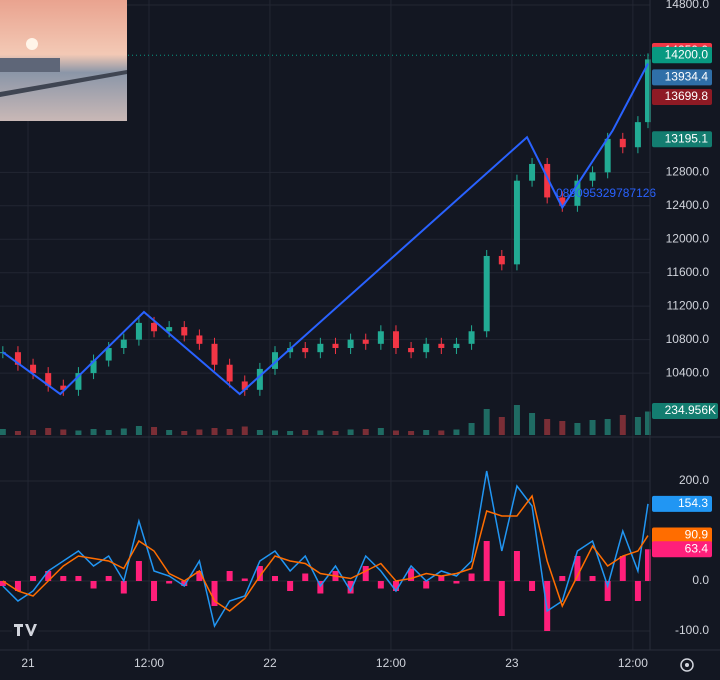  I want to click on y-tick-label: 11600.0, so click(688, 272).